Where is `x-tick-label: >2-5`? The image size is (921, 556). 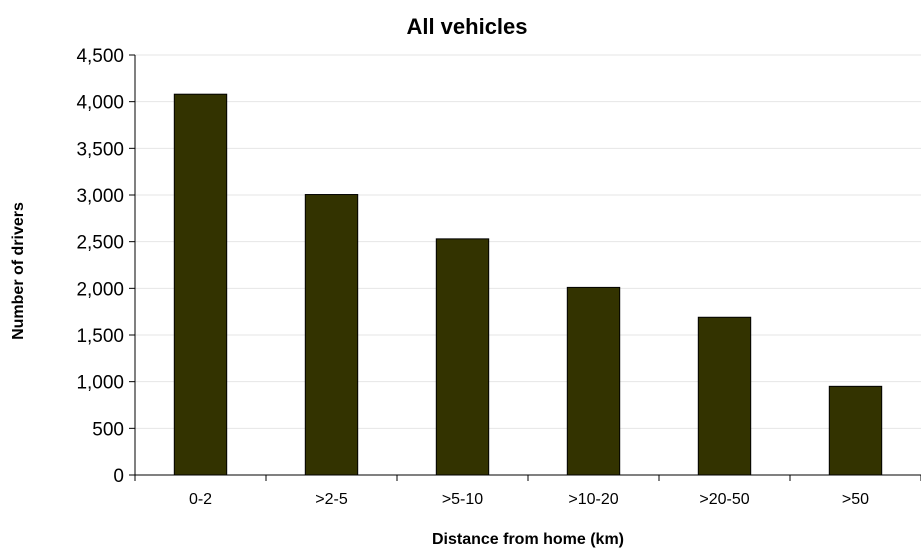
x-tick-label: >2-5 is located at coordinates (331, 499).